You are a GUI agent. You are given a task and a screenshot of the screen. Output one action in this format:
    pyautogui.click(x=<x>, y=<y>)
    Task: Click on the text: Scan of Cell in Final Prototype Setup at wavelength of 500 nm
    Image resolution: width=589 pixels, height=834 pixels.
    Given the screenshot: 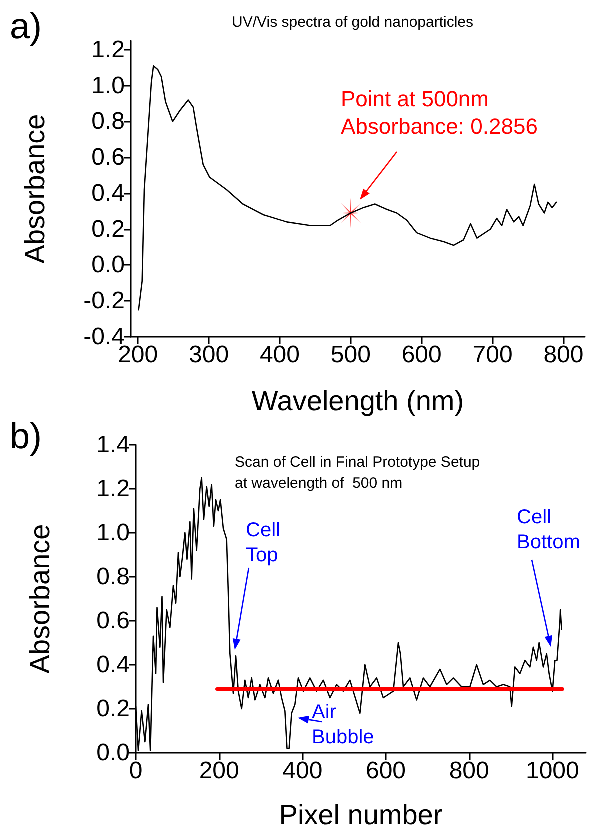 What is the action you would take?
    pyautogui.click(x=357, y=473)
    